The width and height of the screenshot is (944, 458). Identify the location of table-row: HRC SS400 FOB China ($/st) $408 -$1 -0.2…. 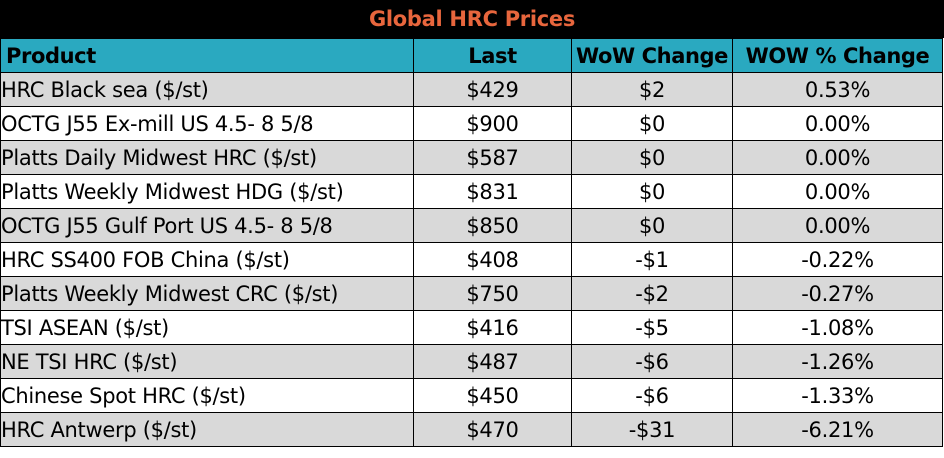
(471, 259).